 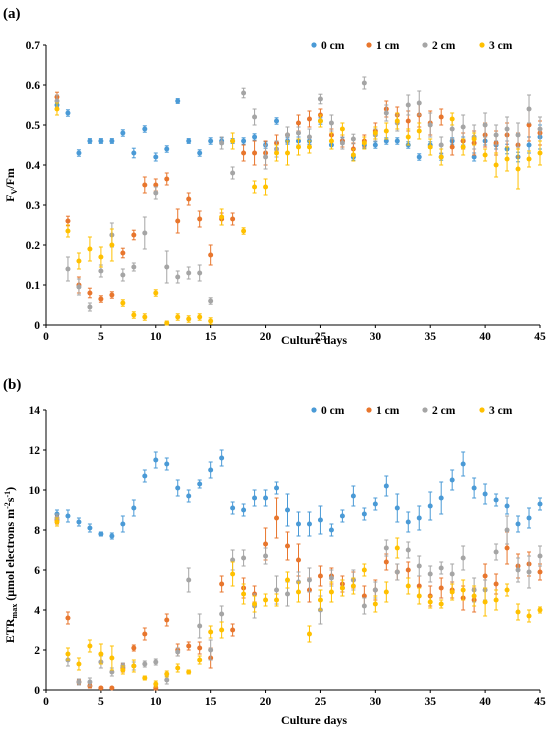 What do you see at coordinates (540, 702) in the screenshot?
I see `panel-b-x-tick-label: 45` at bounding box center [540, 702].